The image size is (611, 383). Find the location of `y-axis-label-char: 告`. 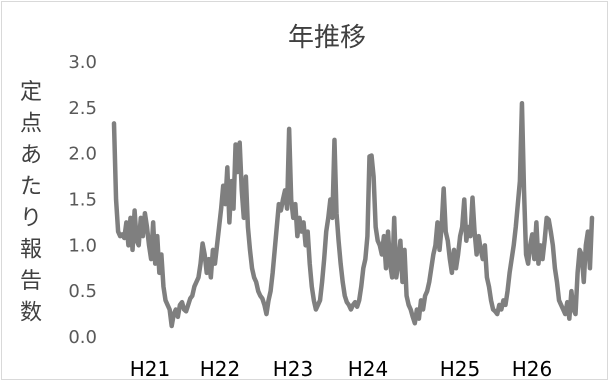

y-axis-label-char: 告 is located at coordinates (31, 281).